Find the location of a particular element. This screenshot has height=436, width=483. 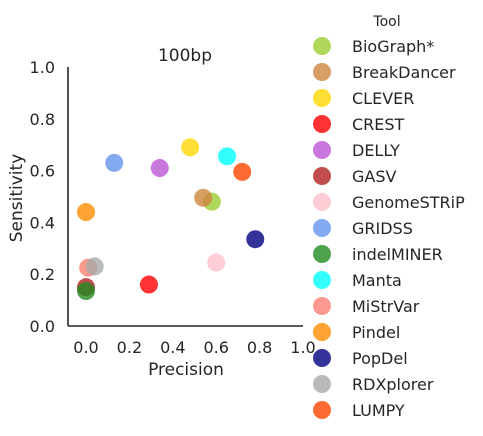

y-tick-label: 0.6 is located at coordinates (42, 171).